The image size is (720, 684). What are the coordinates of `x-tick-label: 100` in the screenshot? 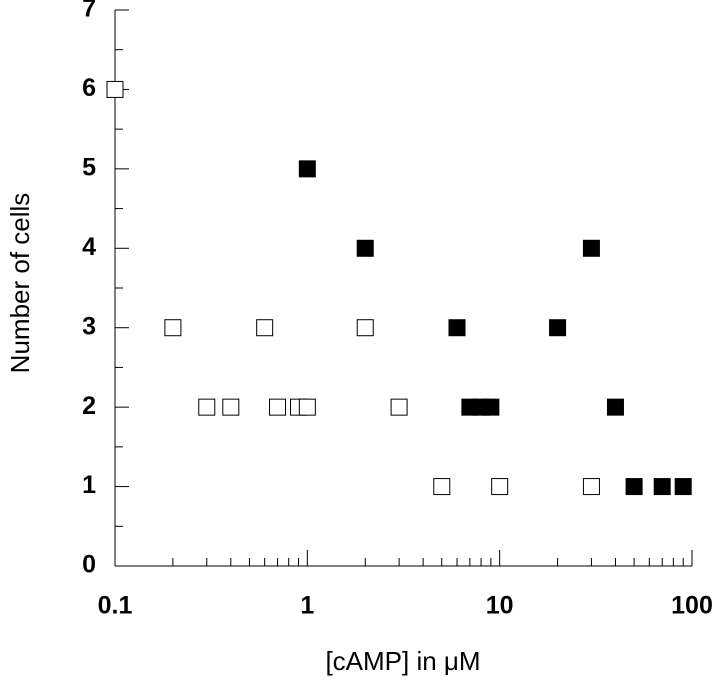 It's located at (692, 606).